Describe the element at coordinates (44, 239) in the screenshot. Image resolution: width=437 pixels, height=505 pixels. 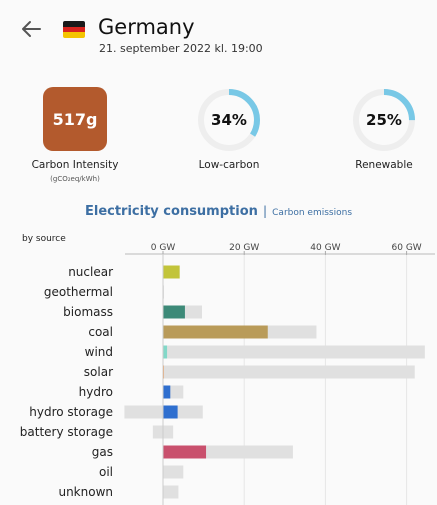
I see `section-label: by source` at that location.